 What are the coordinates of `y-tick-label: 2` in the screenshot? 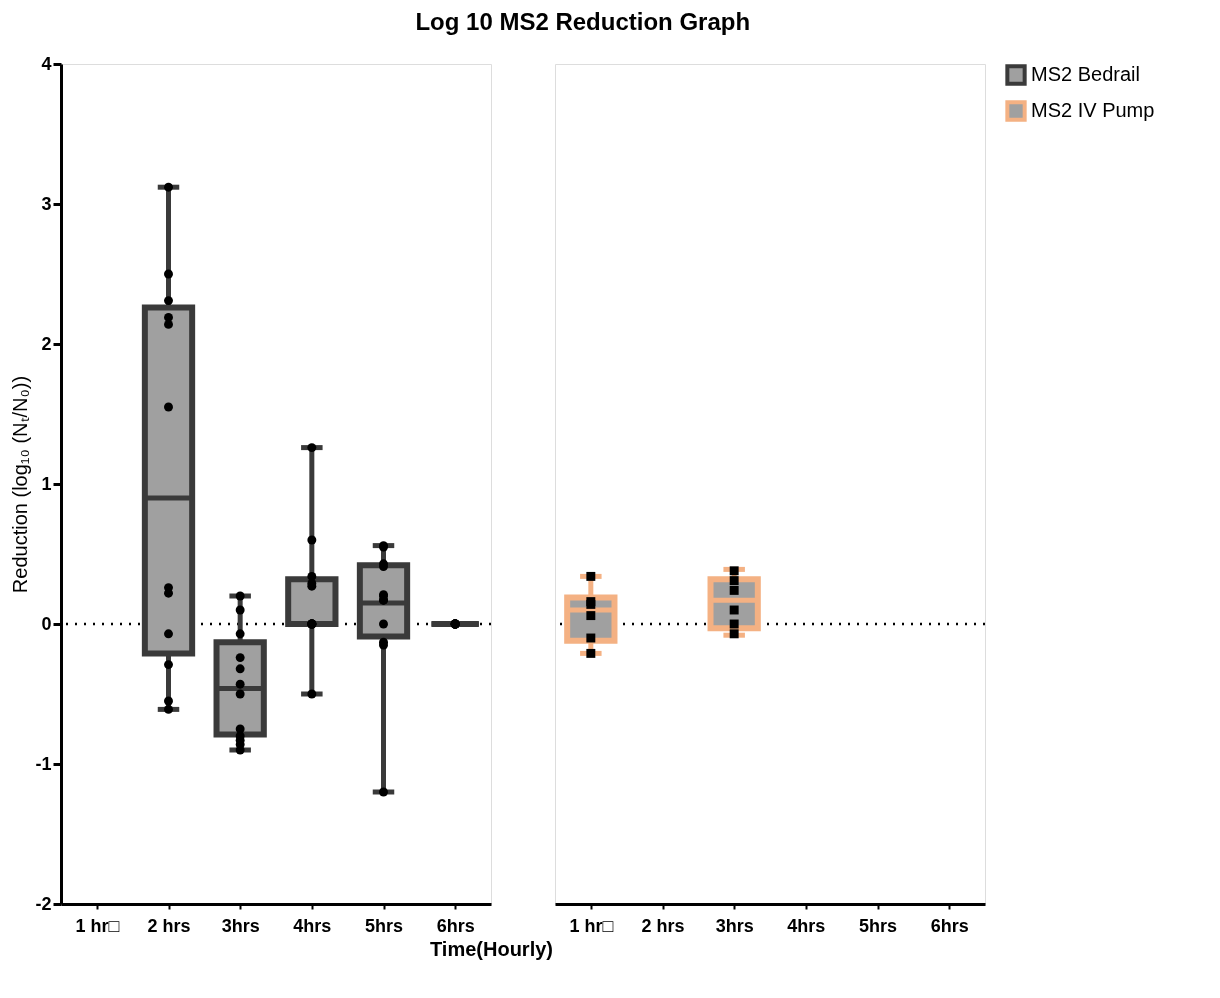 It's located at (46, 343).